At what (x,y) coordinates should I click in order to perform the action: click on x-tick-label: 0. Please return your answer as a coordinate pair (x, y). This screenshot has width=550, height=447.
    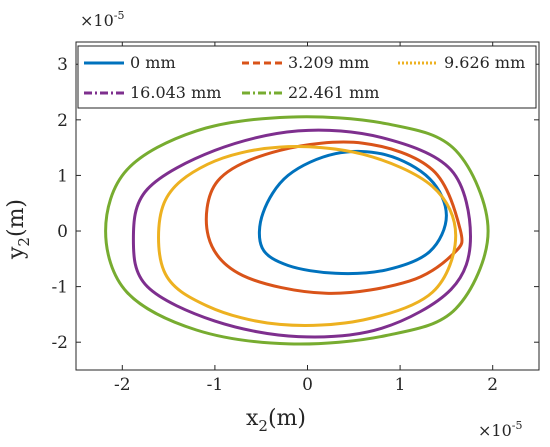
    Looking at the image, I should click on (307, 385).